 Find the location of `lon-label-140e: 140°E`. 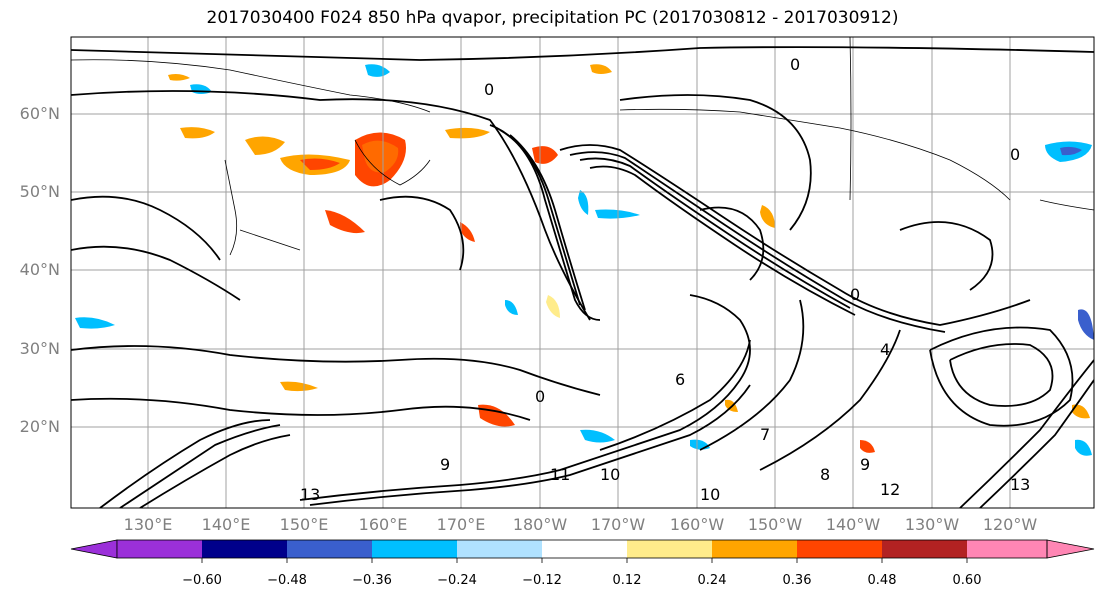

lon-label-140e: 140°E is located at coordinates (226, 524).